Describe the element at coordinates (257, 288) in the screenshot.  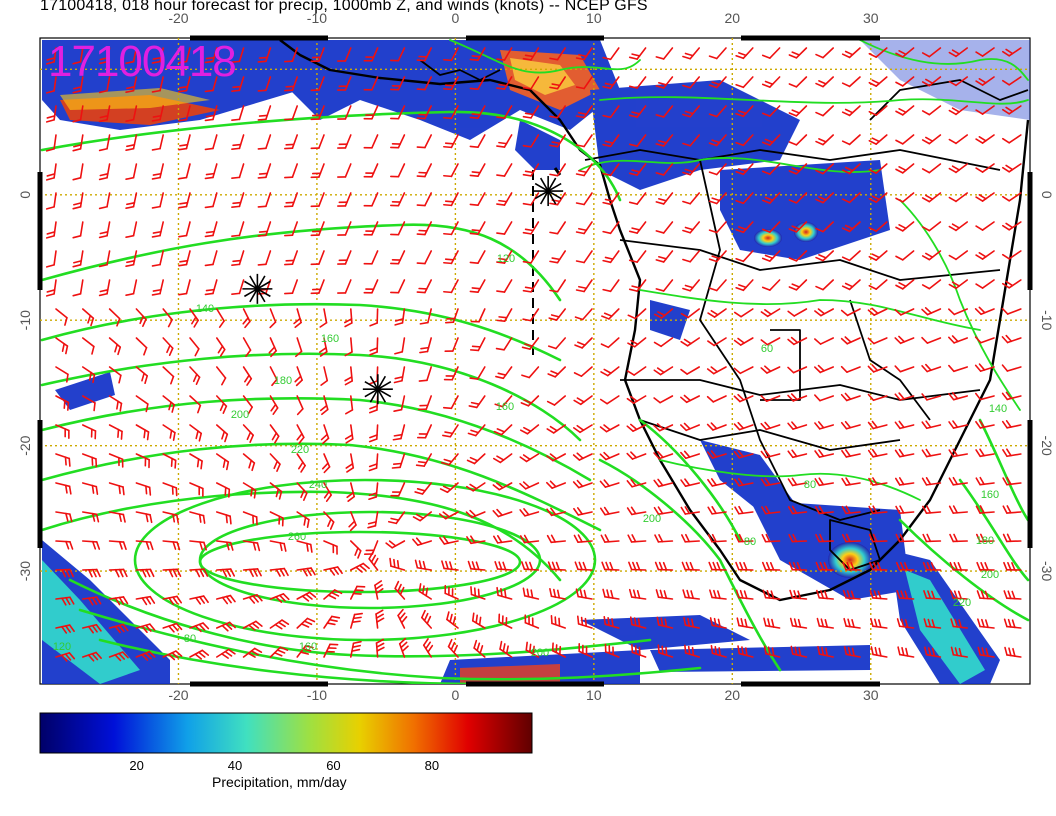
I see `asterisk-marker` at that location.